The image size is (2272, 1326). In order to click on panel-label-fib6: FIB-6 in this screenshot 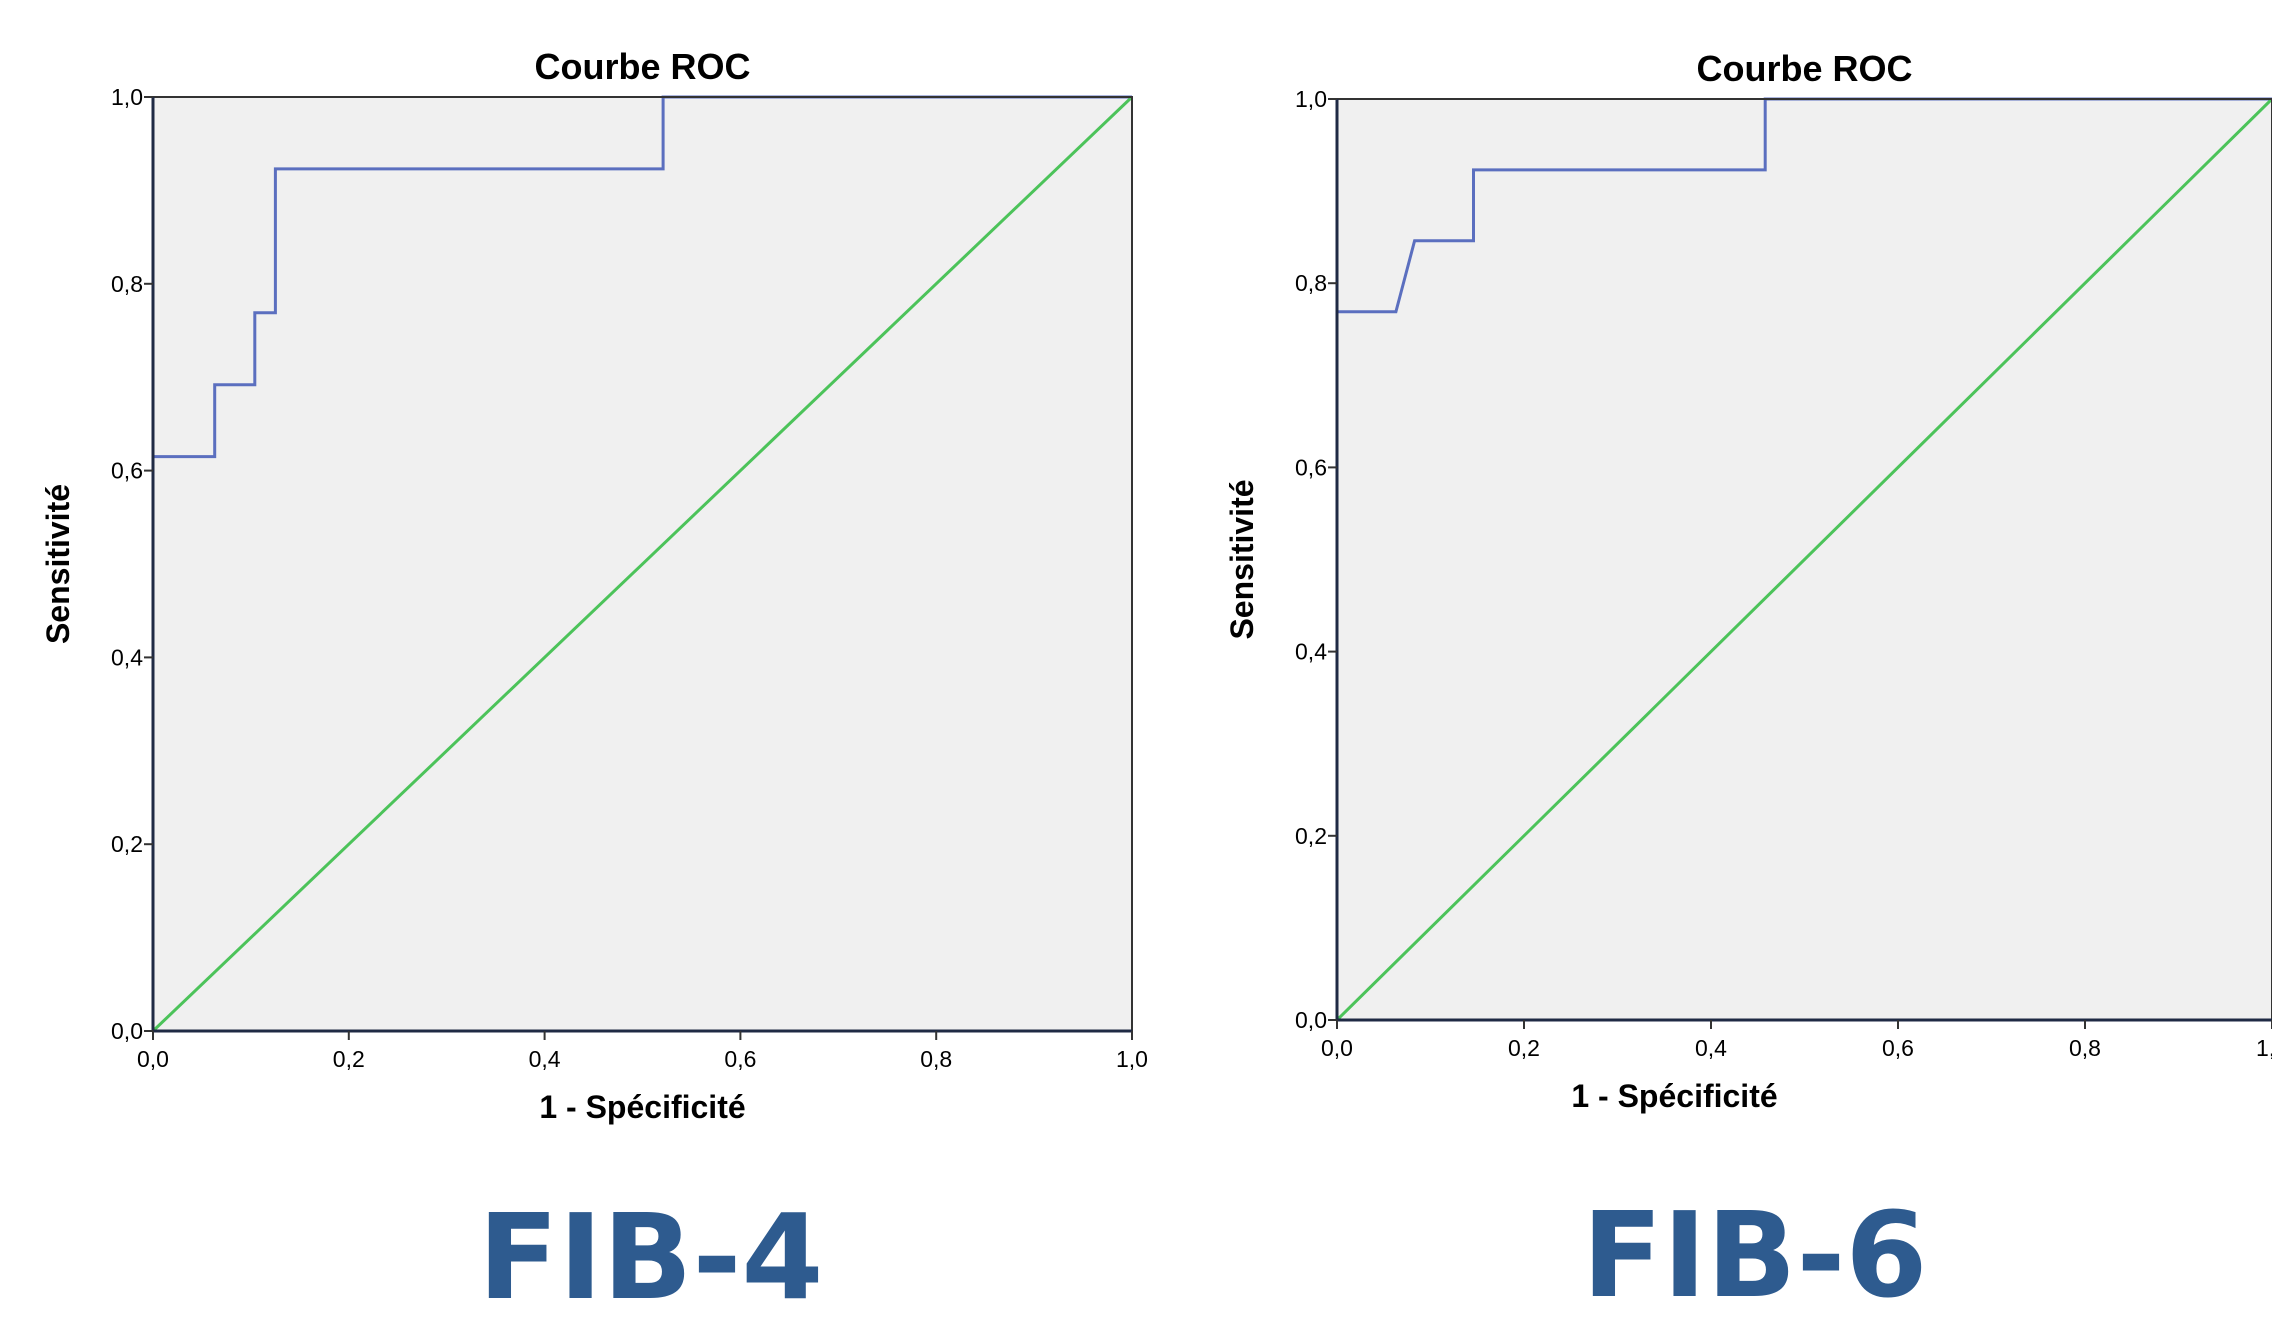, I will do `click(1755, 1255)`.